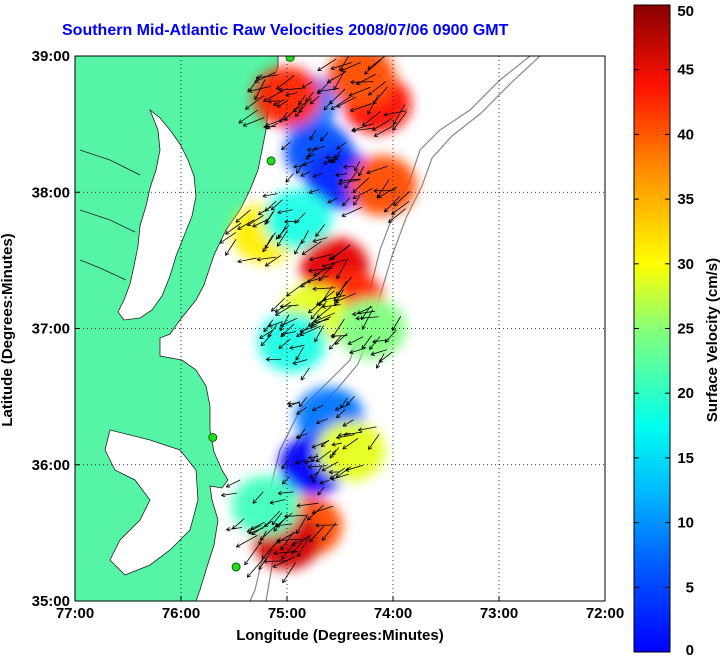  I want to click on y-axis-label: Latitude (Degrees:Minutes), so click(8, 329).